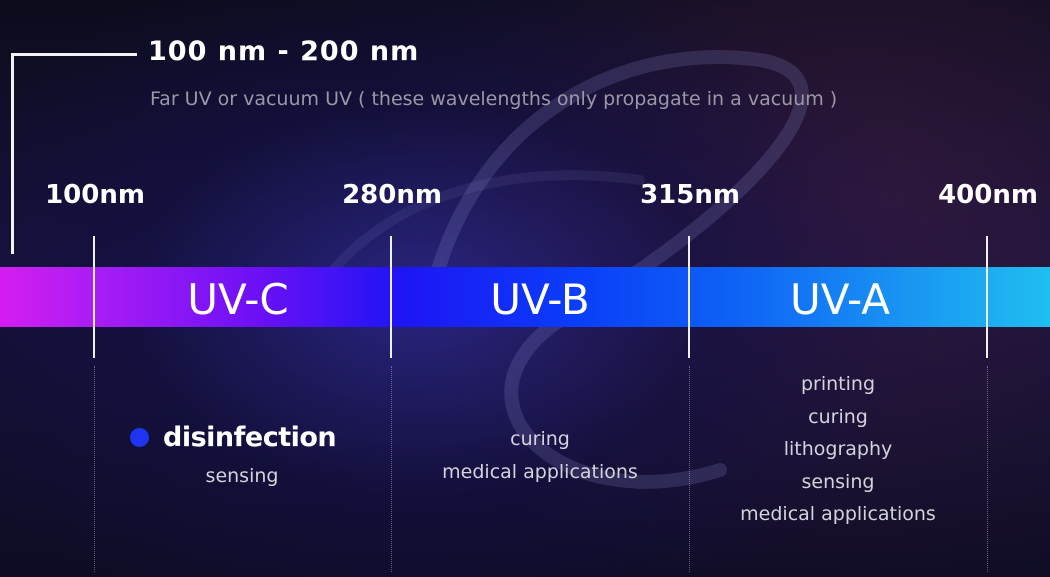 This screenshot has width=1050, height=577. What do you see at coordinates (391, 297) in the screenshot?
I see `tick-280nm` at bounding box center [391, 297].